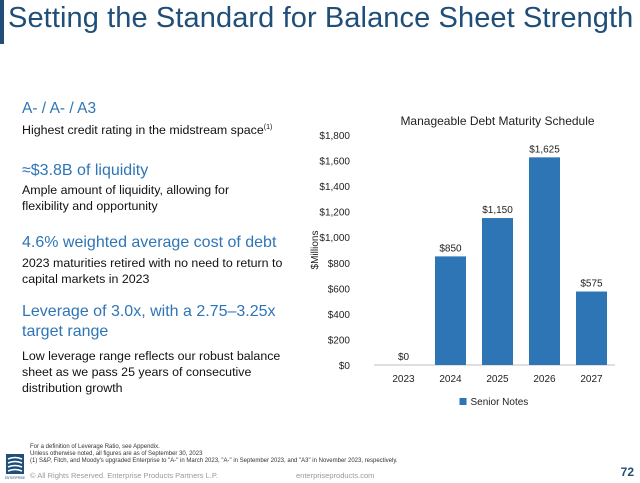 The image size is (640, 483). Describe the element at coordinates (497, 379) in the screenshot. I see `x-tick-label: 2025` at that location.